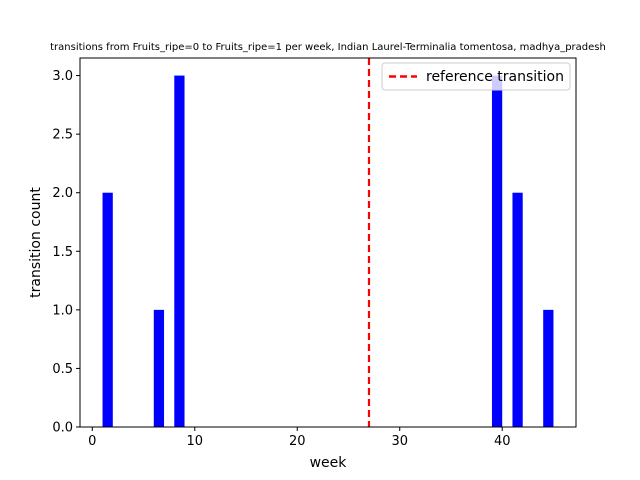 The width and height of the screenshot is (640, 480). I want to click on y-tick-label: 0.5, so click(62, 369).